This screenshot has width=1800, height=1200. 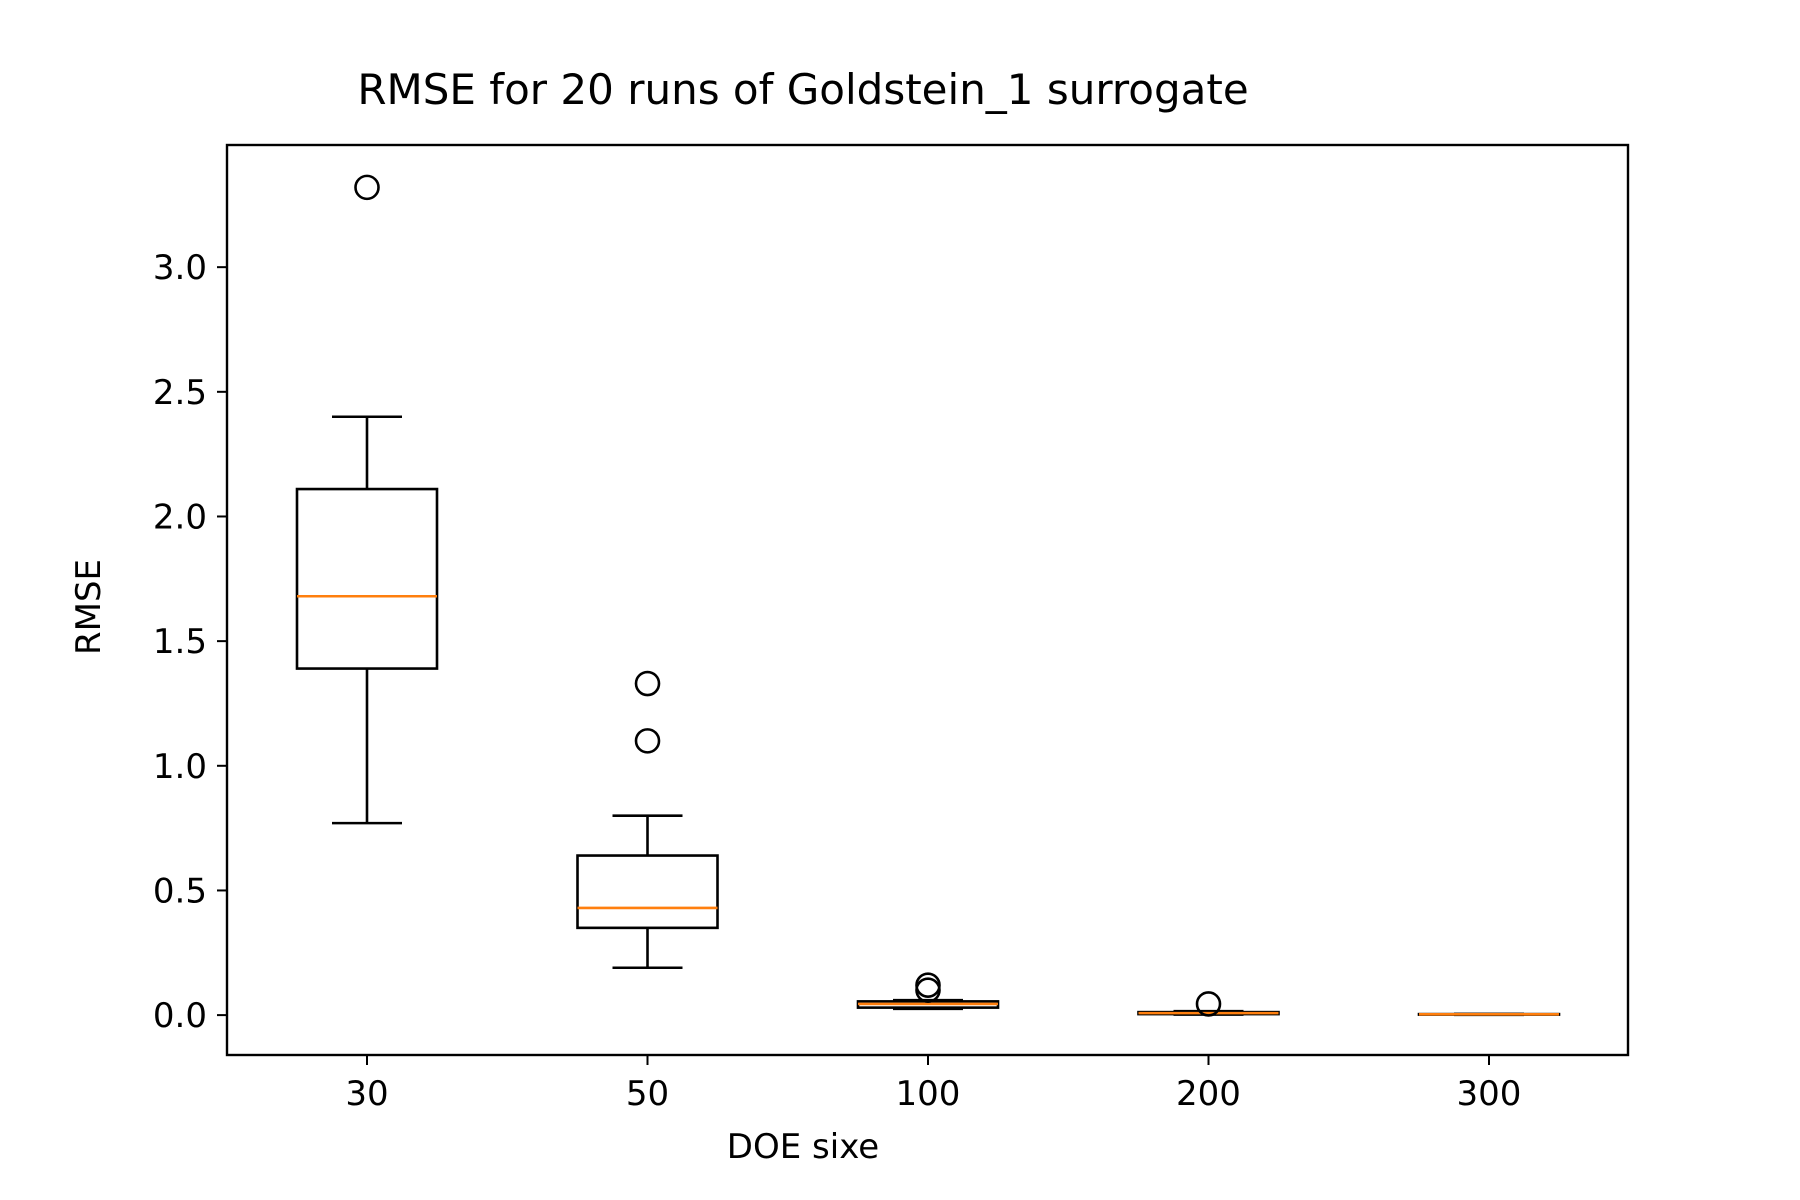 I want to click on x-tick-label: 30, so click(x=366, y=1094).